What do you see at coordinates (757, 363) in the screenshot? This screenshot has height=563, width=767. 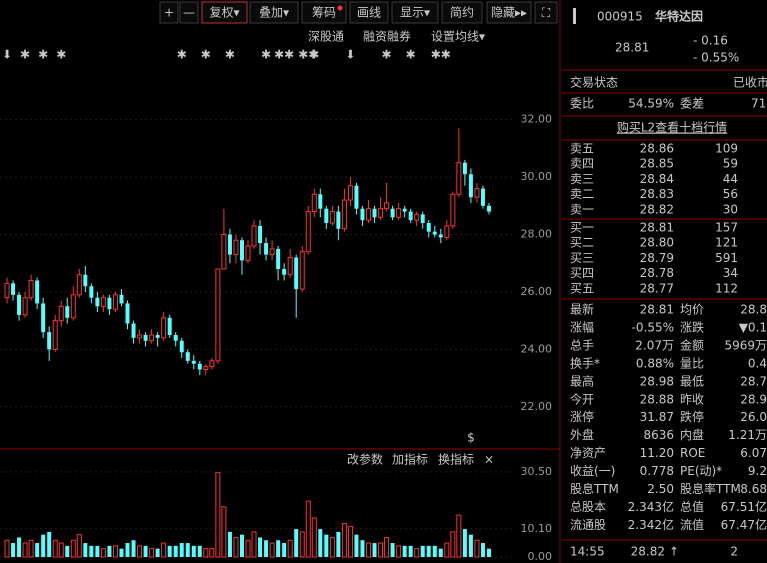 I see `stat-value: 0.4` at bounding box center [757, 363].